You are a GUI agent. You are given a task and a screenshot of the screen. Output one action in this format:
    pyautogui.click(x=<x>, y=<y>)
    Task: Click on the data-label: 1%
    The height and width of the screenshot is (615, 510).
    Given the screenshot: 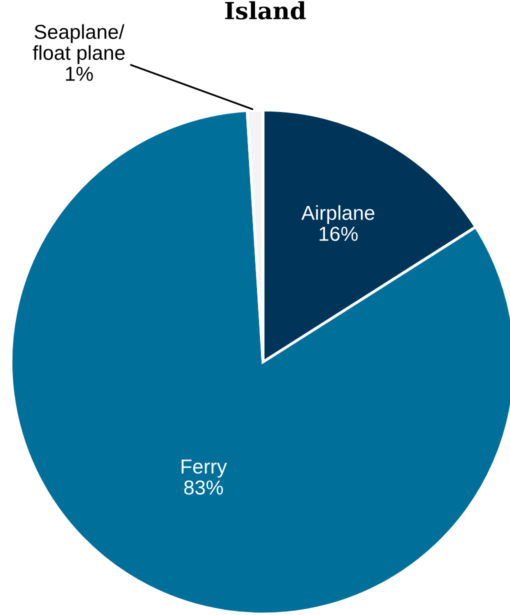 What is the action you would take?
    pyautogui.click(x=79, y=73)
    